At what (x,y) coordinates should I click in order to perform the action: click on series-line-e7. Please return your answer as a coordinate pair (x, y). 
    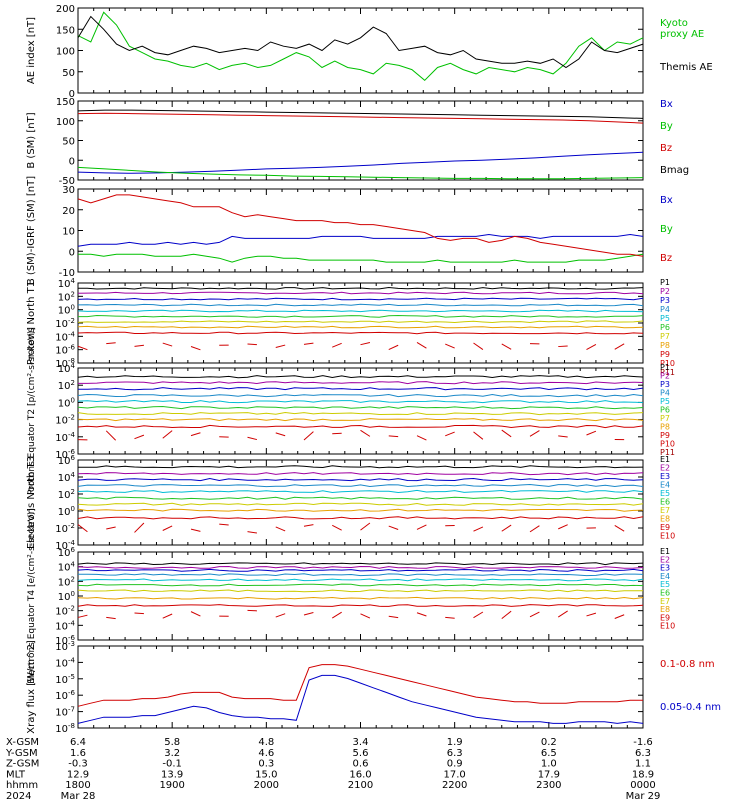
    Looking at the image, I should click on (360, 504).